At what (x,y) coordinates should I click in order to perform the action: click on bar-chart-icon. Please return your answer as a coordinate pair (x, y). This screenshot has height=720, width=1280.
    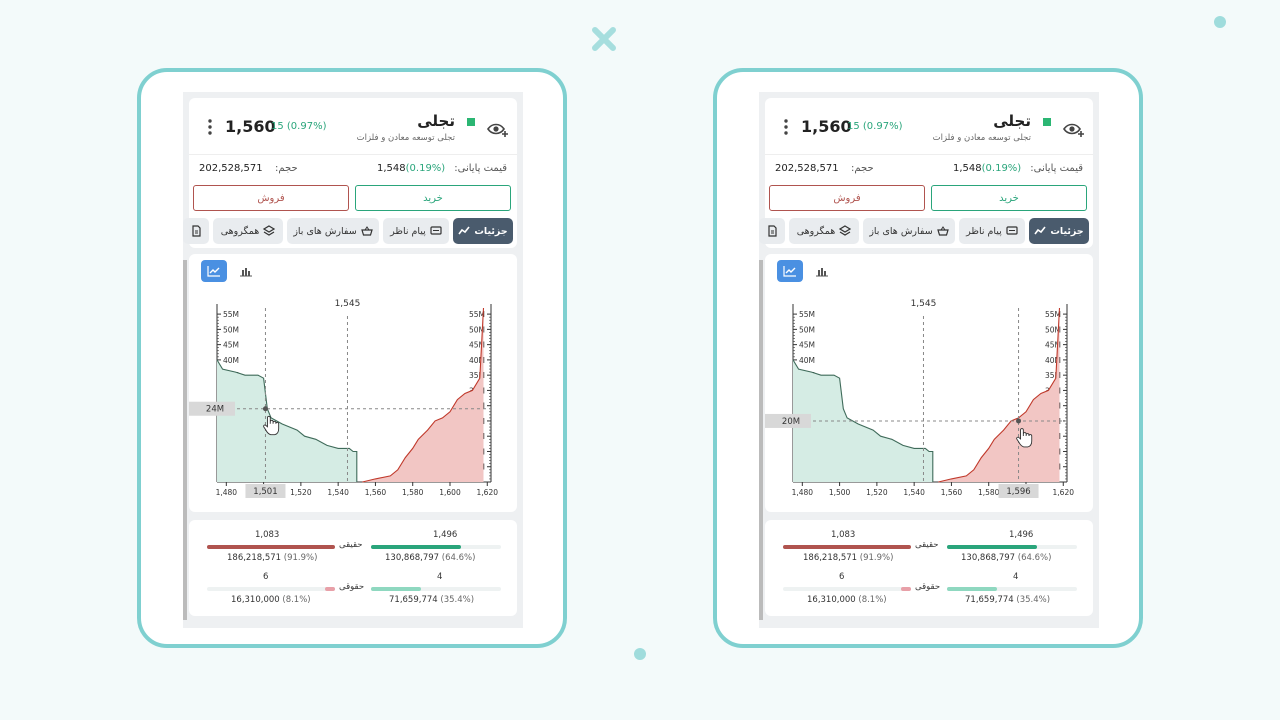
    Looking at the image, I should click on (246, 272).